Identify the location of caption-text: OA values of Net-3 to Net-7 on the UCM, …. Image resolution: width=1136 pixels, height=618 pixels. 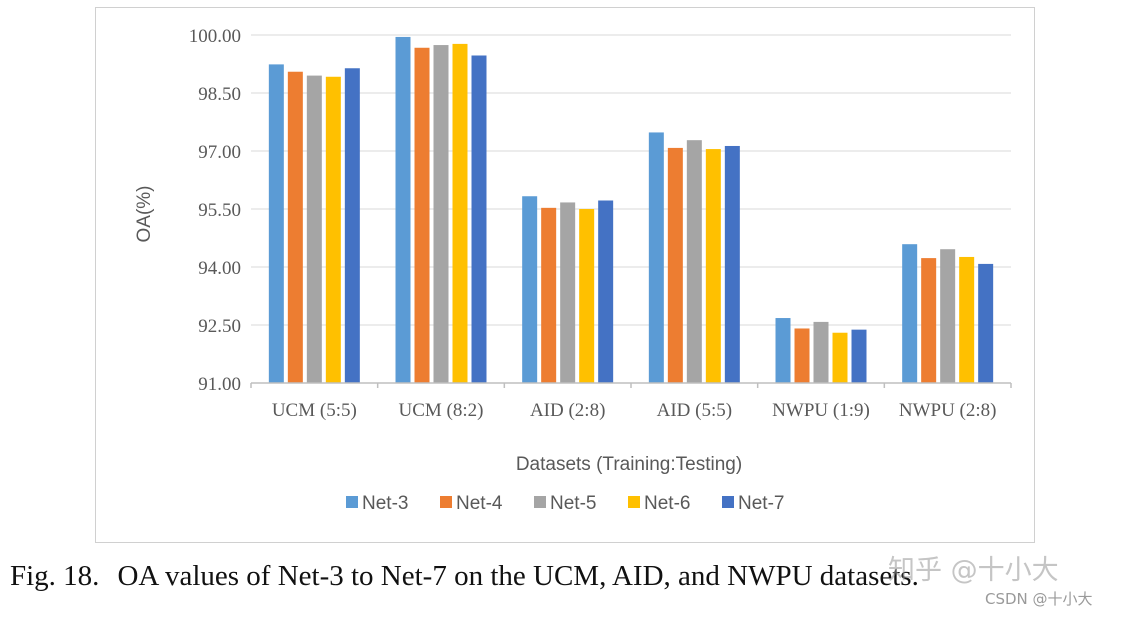
(518, 576).